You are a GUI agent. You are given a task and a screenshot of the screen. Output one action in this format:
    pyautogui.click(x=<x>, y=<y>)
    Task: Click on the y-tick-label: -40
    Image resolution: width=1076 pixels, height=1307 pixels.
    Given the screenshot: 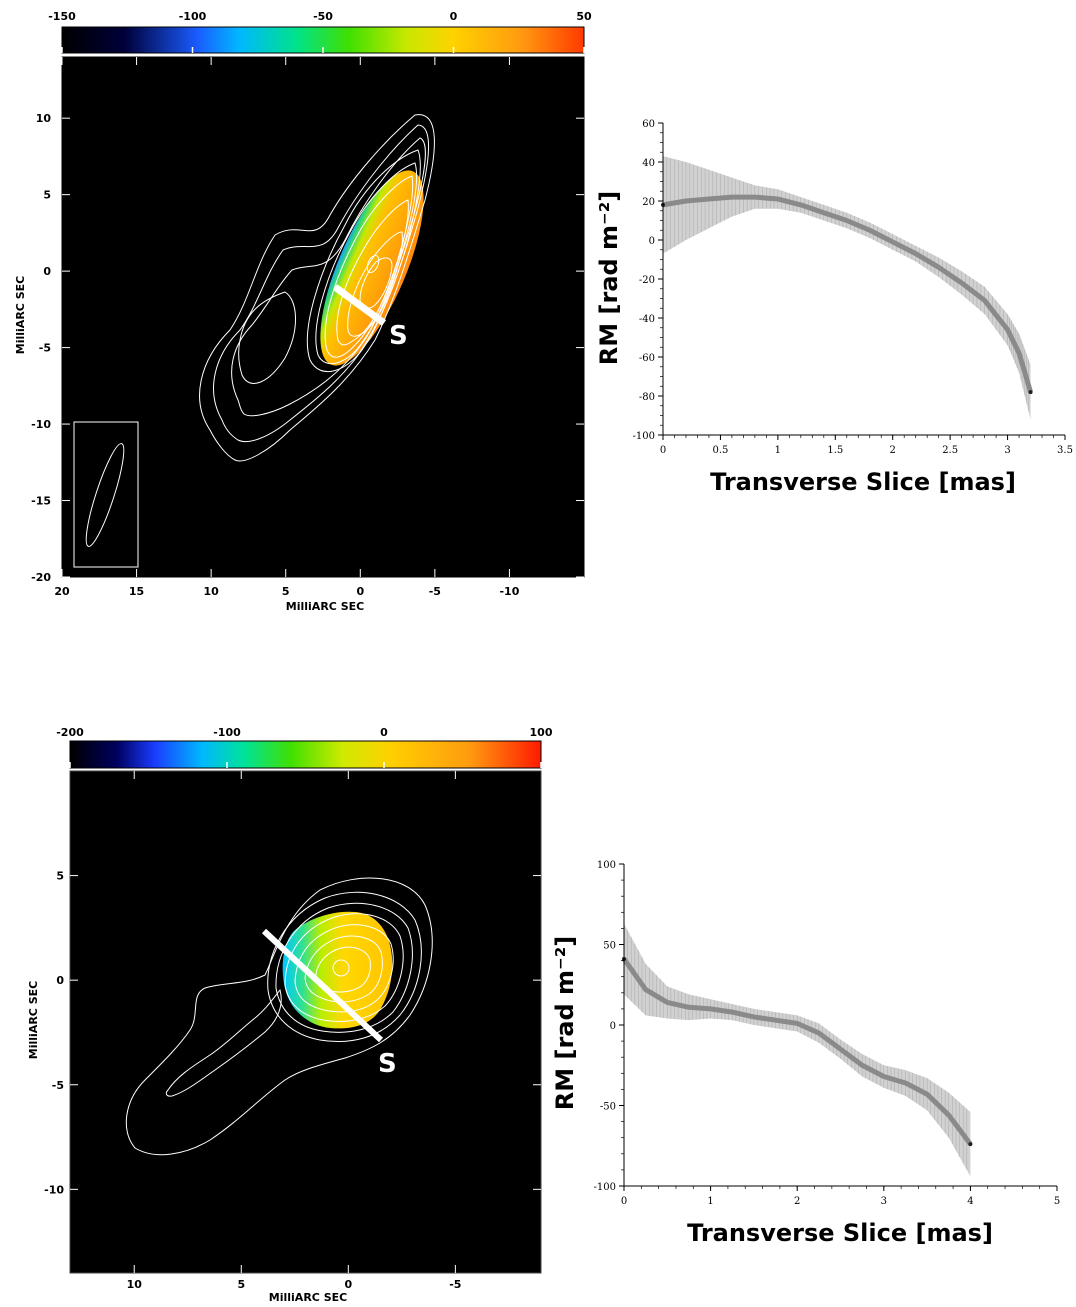 What is the action you would take?
    pyautogui.click(x=647, y=319)
    